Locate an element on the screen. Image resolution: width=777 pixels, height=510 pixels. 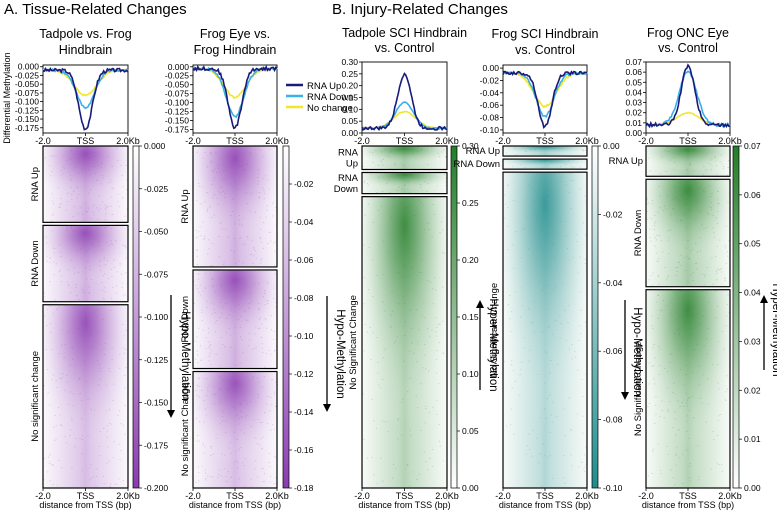
y-tick-label: 0.04 is located at coordinates (633, 92).